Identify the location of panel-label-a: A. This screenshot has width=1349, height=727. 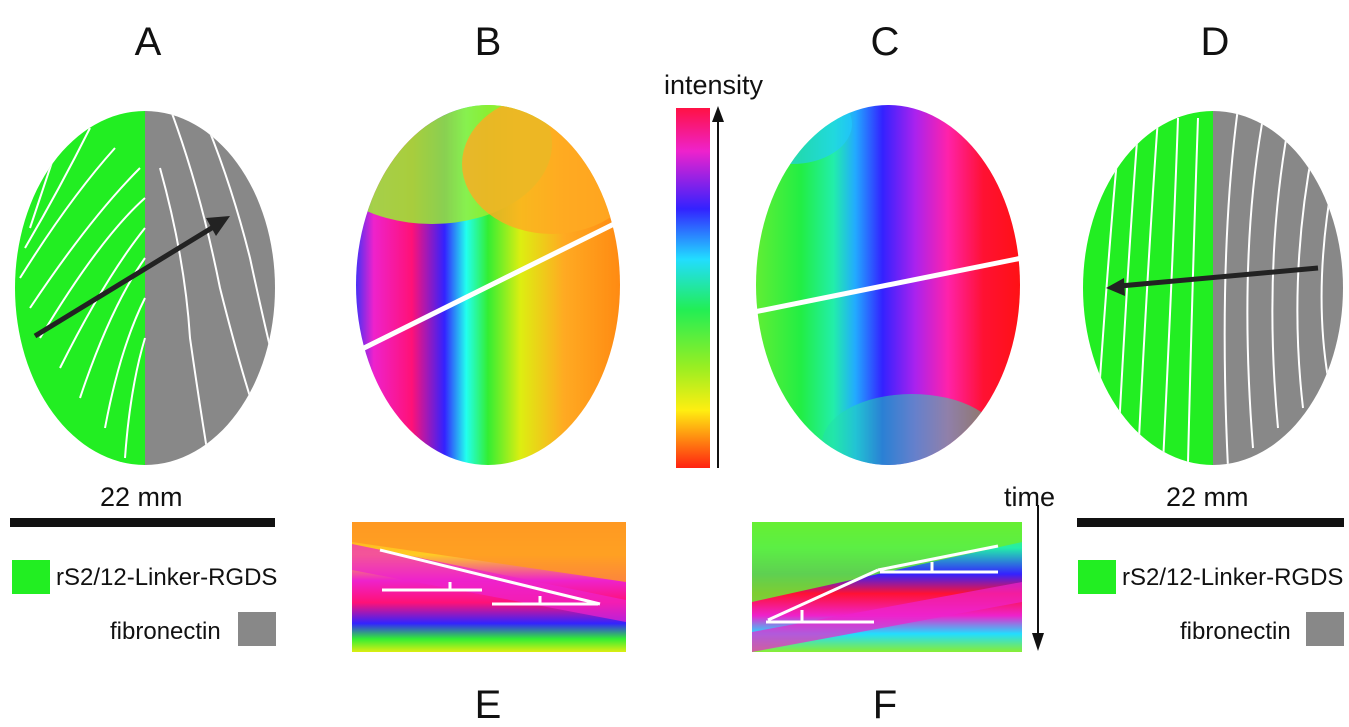
(148, 42).